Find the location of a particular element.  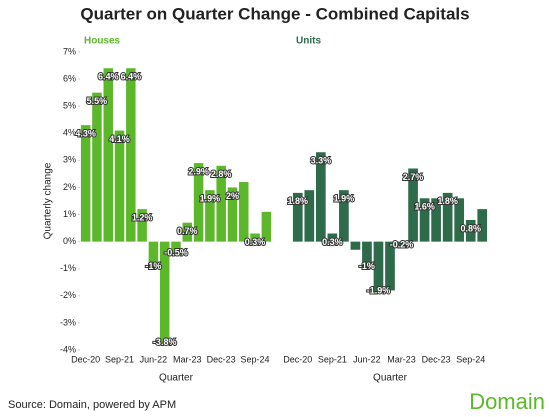

y-tick-label: 3% is located at coordinates (69, 160).